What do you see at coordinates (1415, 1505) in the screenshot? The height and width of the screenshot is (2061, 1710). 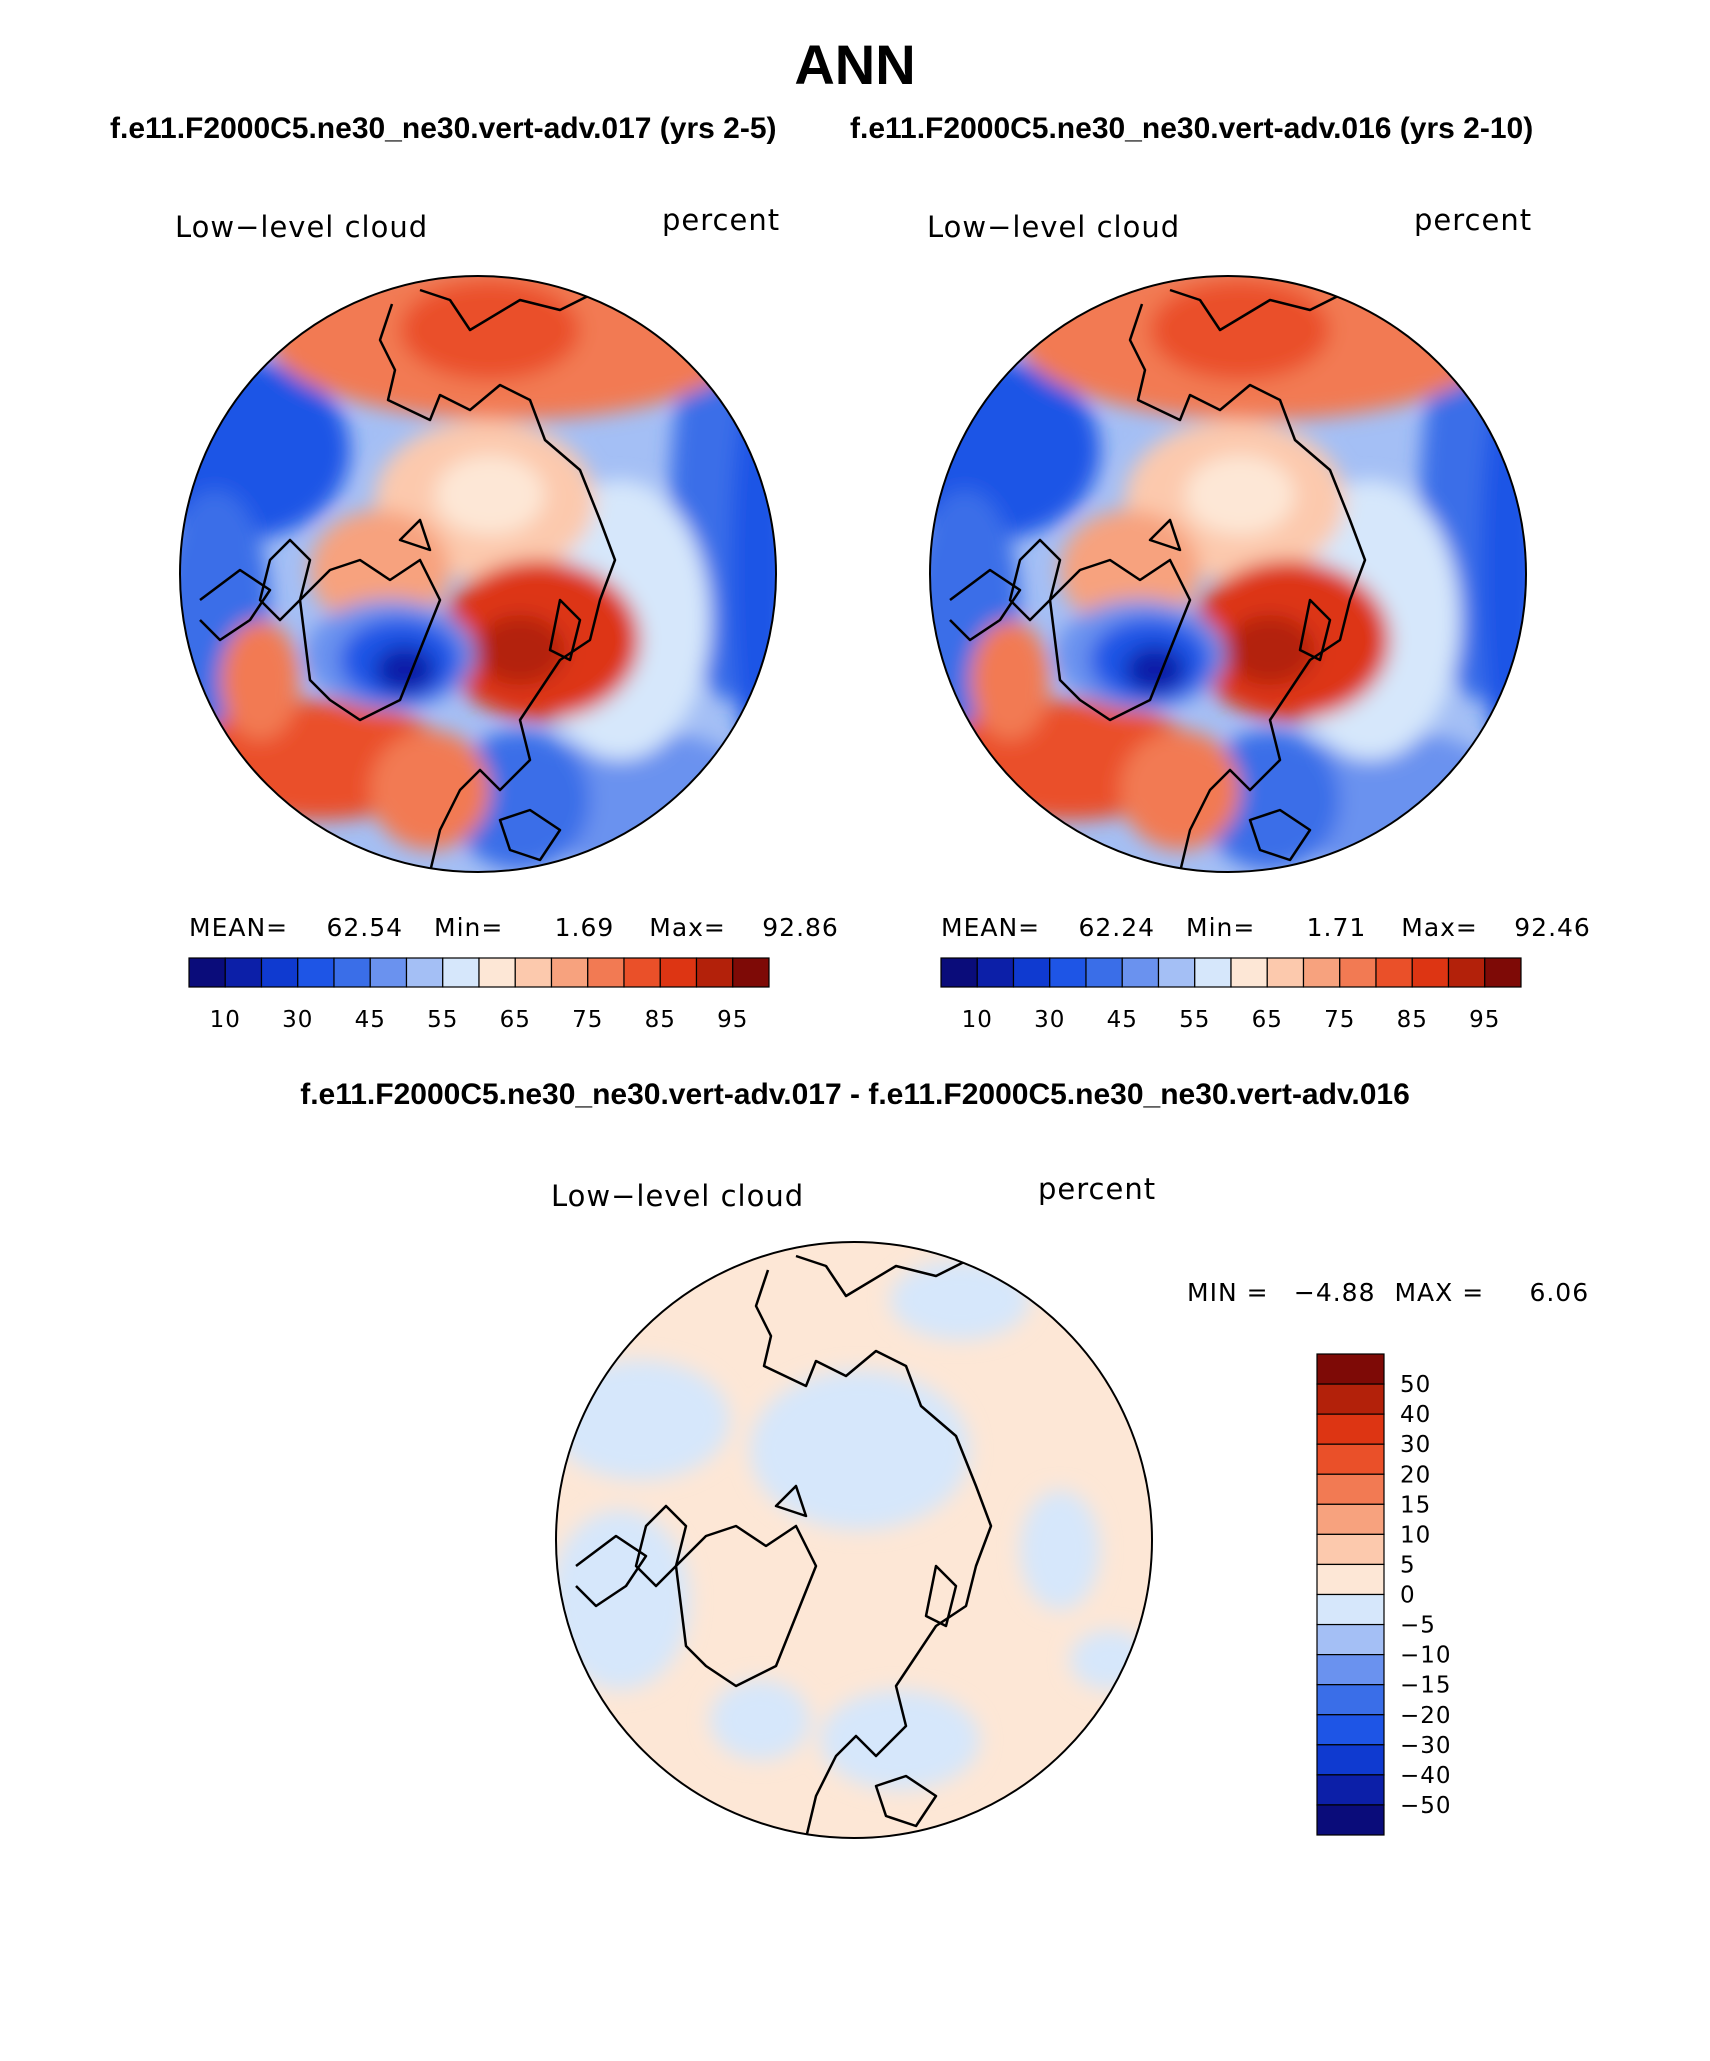 I see `colorbar-tick-label: 15` at bounding box center [1415, 1505].